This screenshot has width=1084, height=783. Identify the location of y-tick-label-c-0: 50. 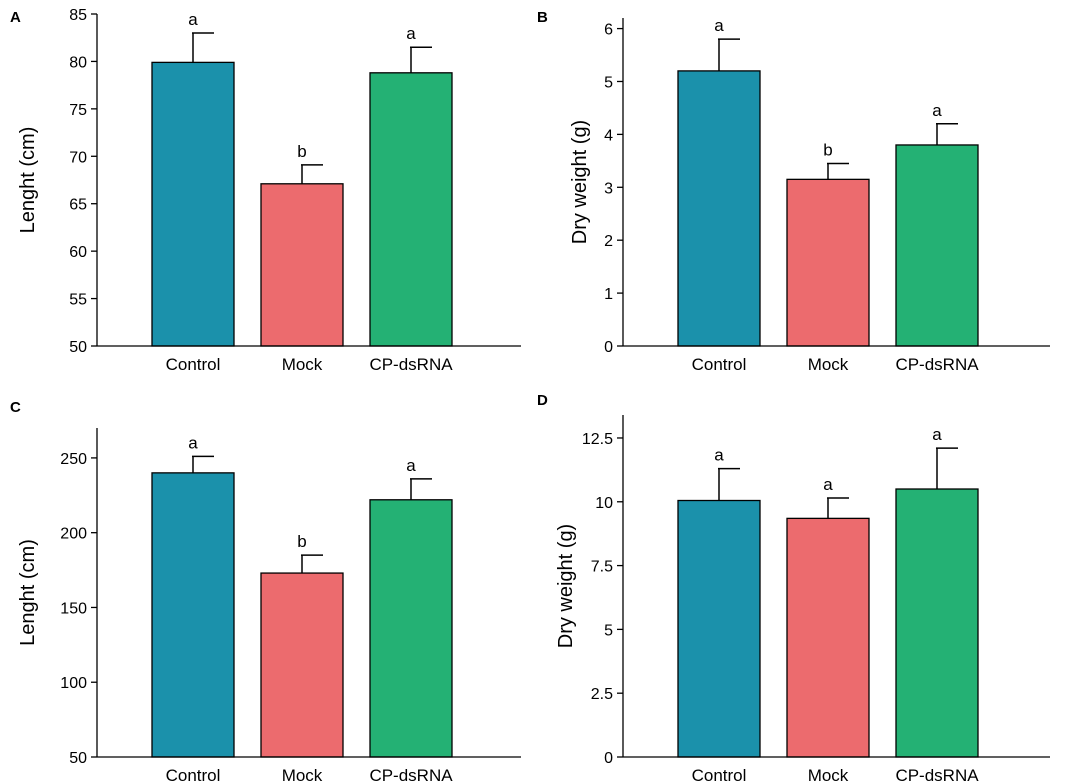
(78, 758).